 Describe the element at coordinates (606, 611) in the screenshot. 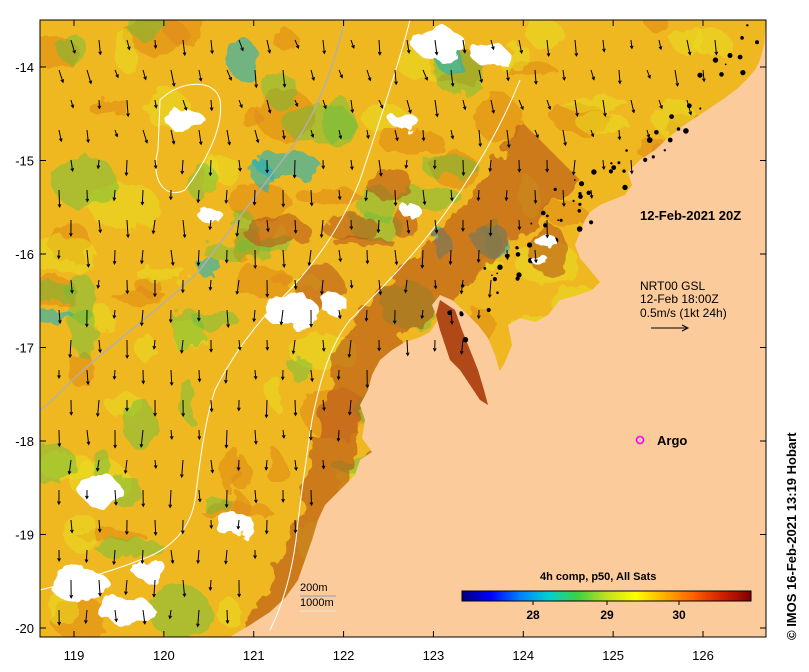

I see `colorbar-ticks: 28 29 30` at that location.